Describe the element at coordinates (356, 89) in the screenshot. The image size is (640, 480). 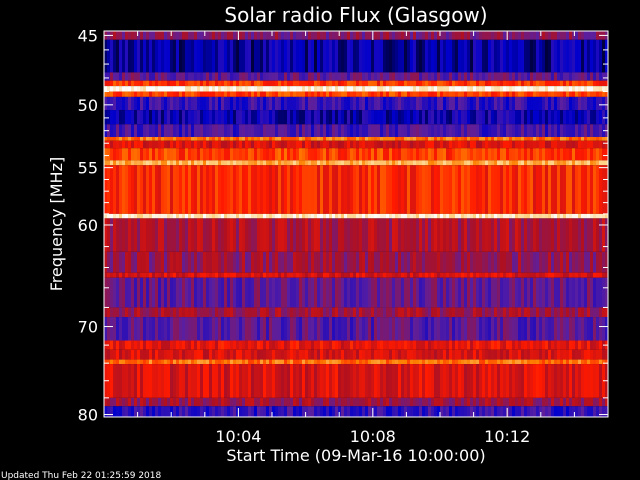
I see `frequency-band` at that location.